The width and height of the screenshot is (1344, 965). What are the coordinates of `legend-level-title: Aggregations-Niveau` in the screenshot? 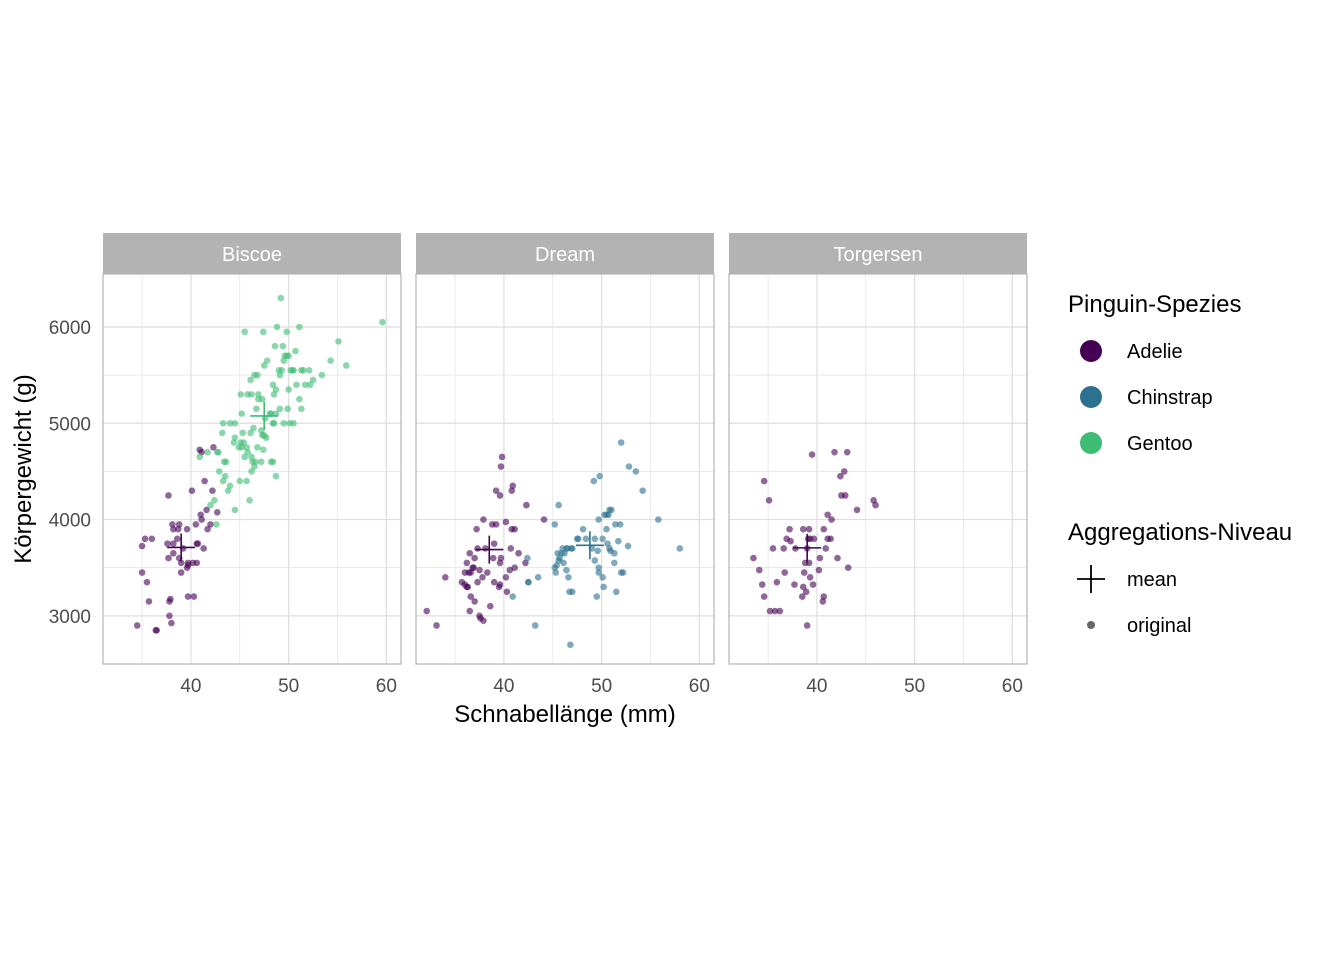 It's located at (1180, 532).